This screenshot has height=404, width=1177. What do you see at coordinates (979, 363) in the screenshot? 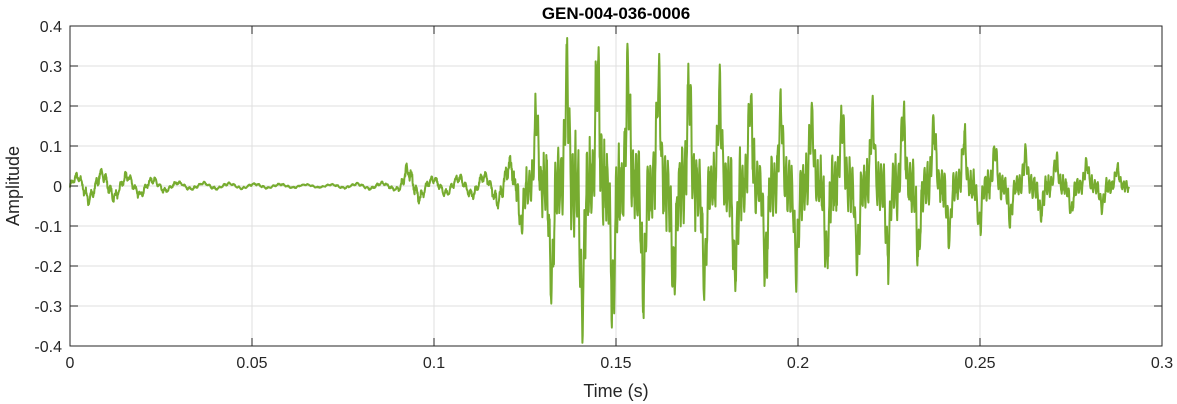
I see `x-tick-label: 0.25` at bounding box center [979, 363].